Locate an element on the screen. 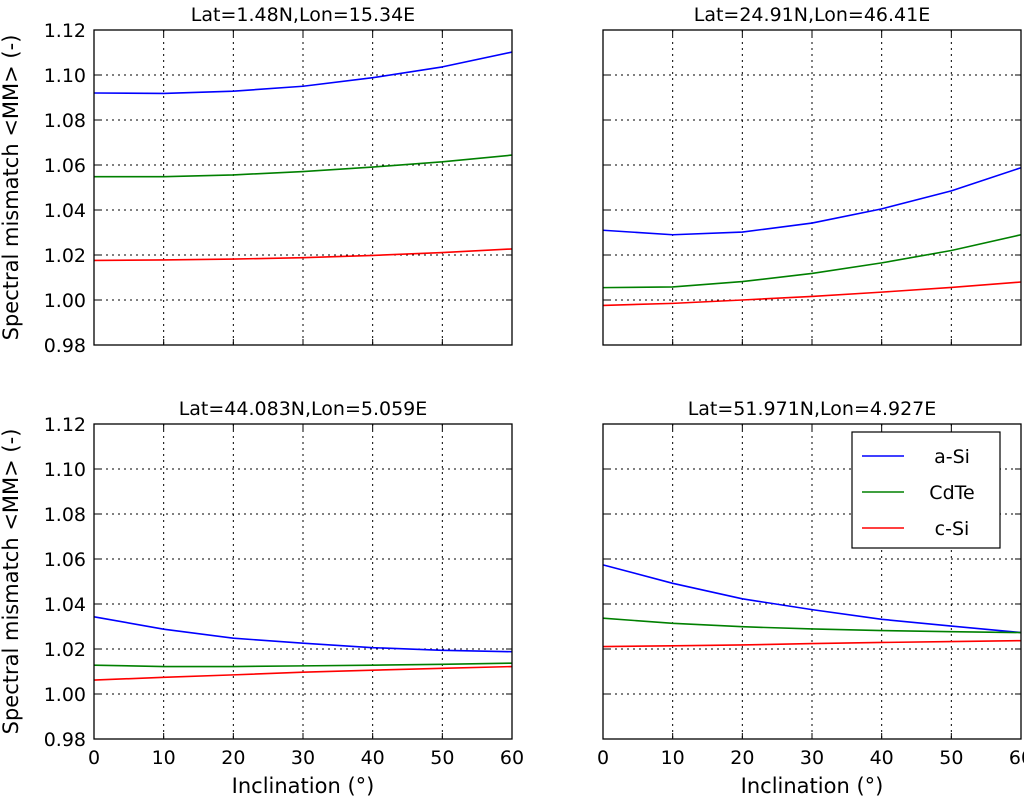 This screenshot has height=798, width=1024. panel-title: Lat=24.91N,Lon=46.41E is located at coordinates (812, 15).